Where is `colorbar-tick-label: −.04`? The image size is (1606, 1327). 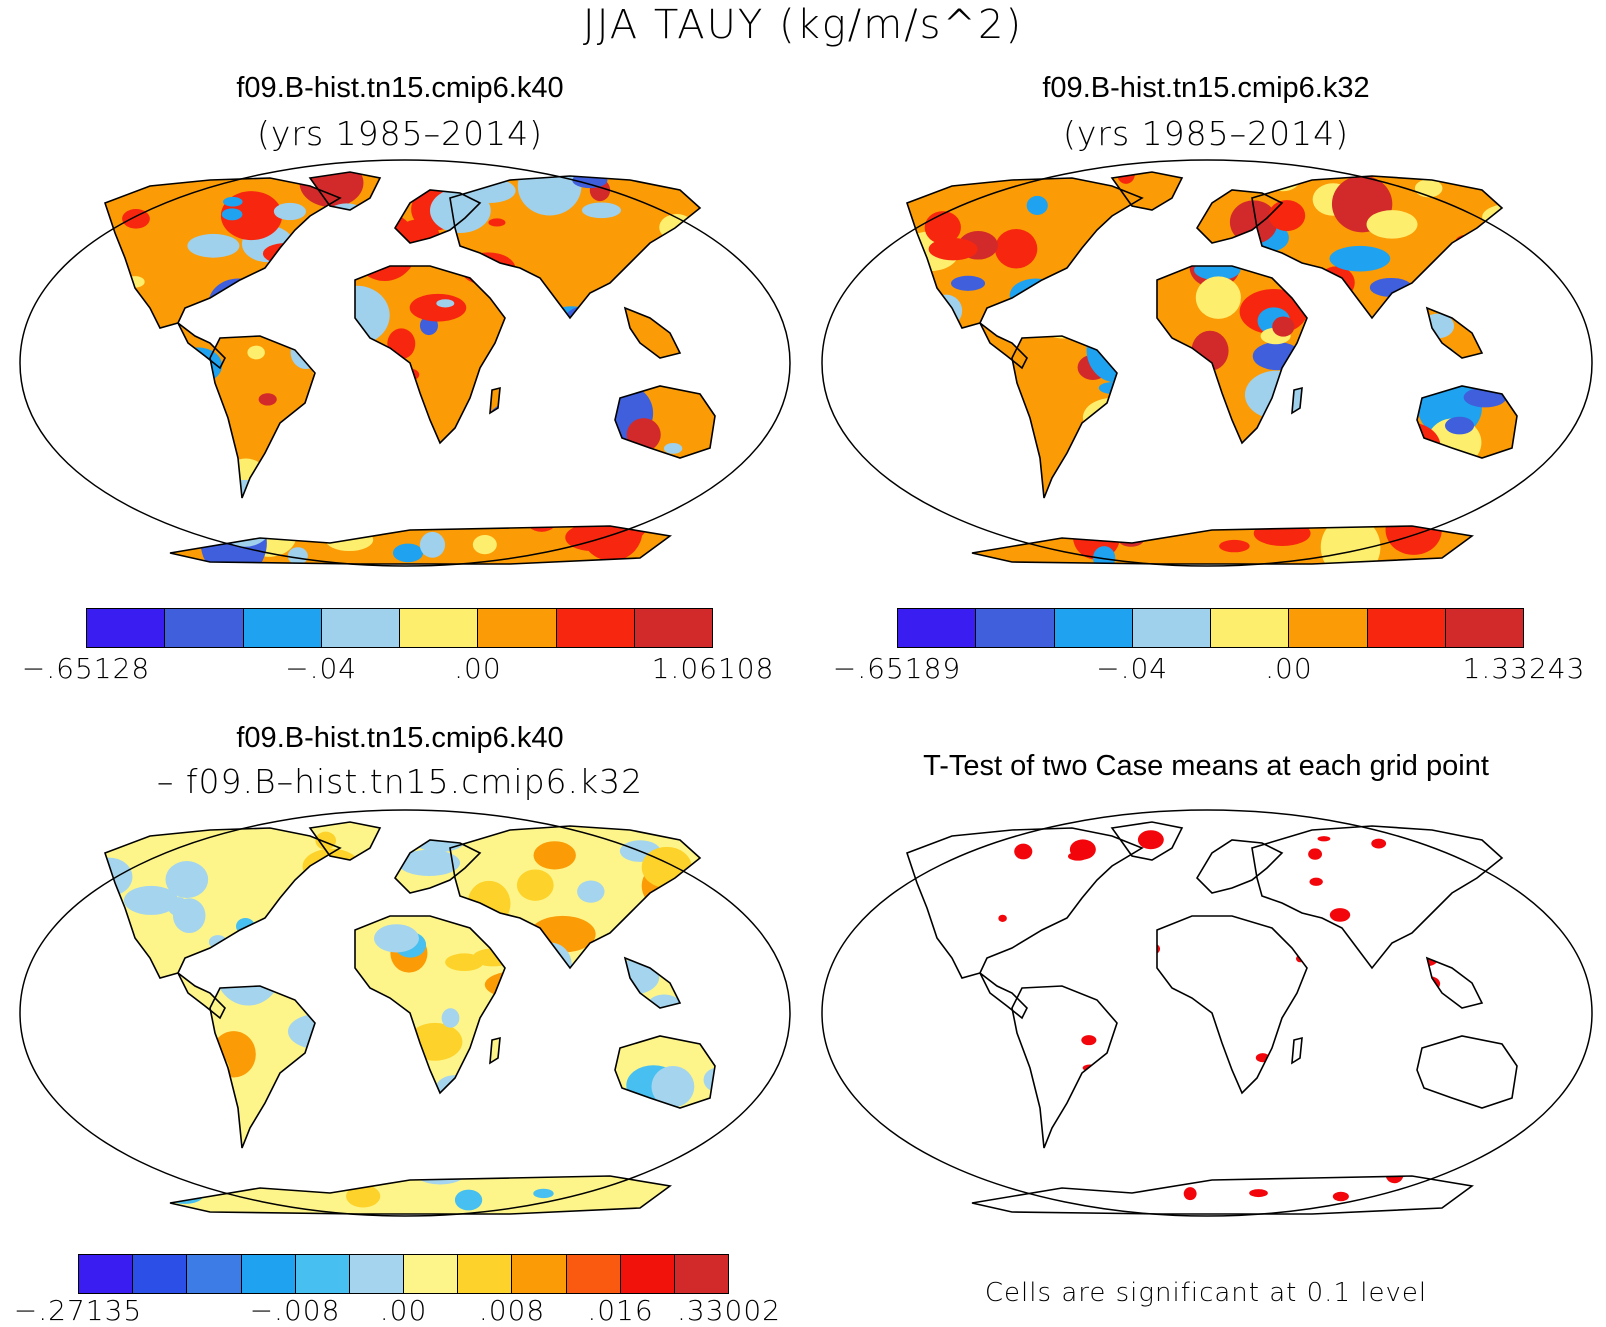 colorbar-tick-label: −.04 is located at coordinates (1132, 668).